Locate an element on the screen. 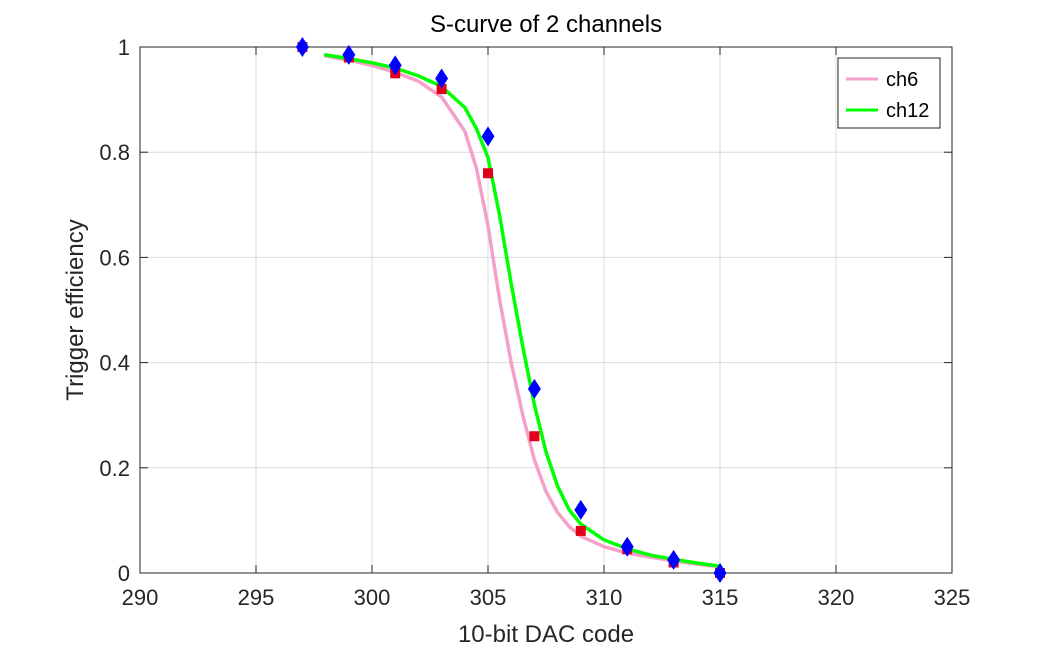  chart-title: S-curve of 2 channels is located at coordinates (546, 24).